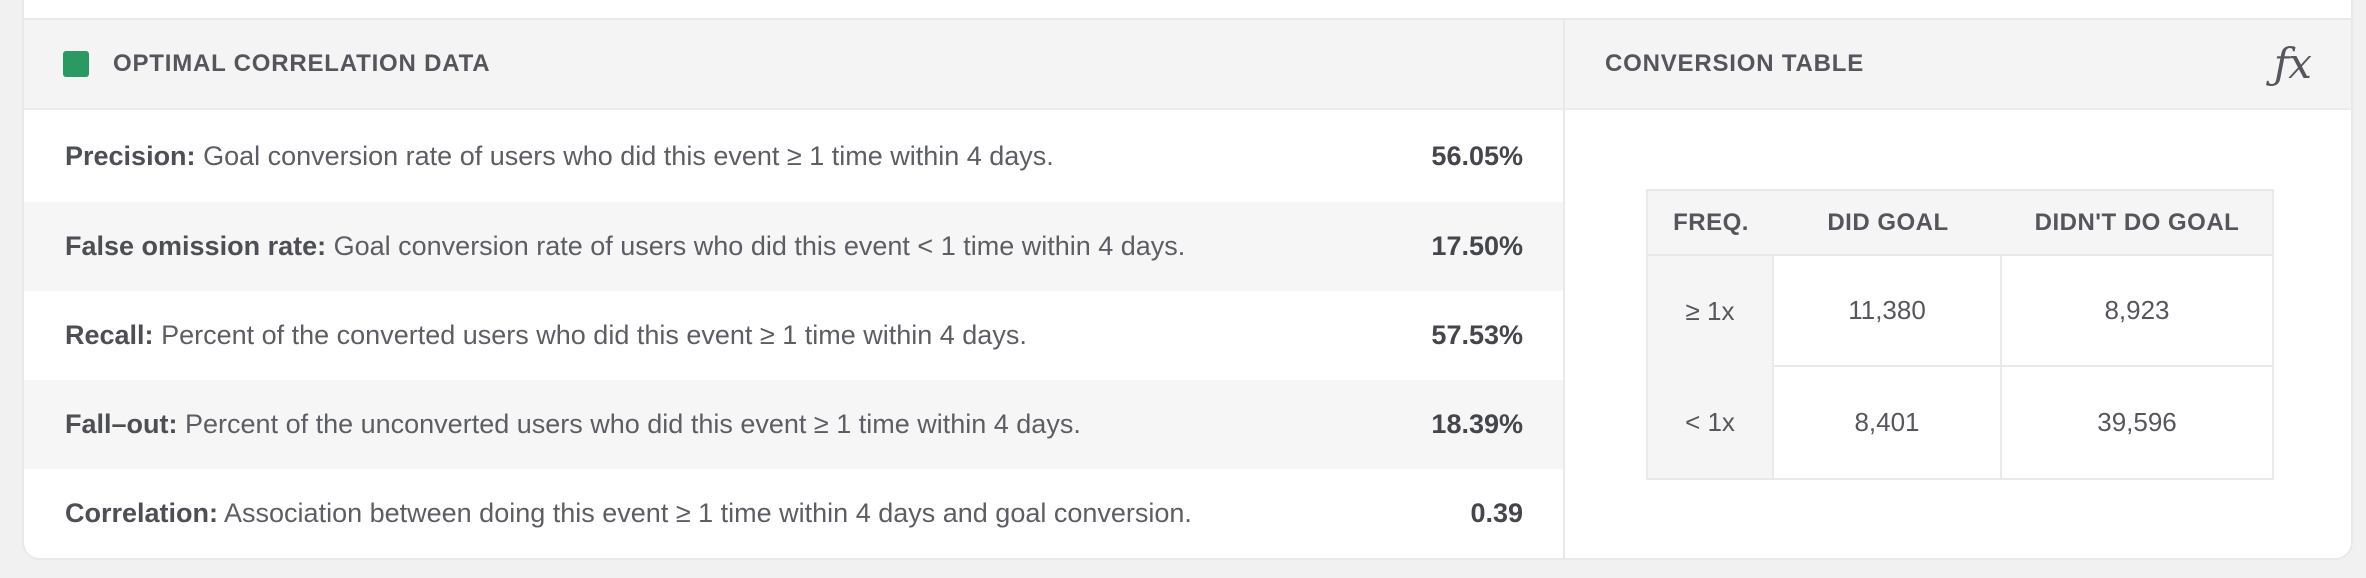 This screenshot has height=578, width=2366. I want to click on card-top-strip, so click(1187, 10).